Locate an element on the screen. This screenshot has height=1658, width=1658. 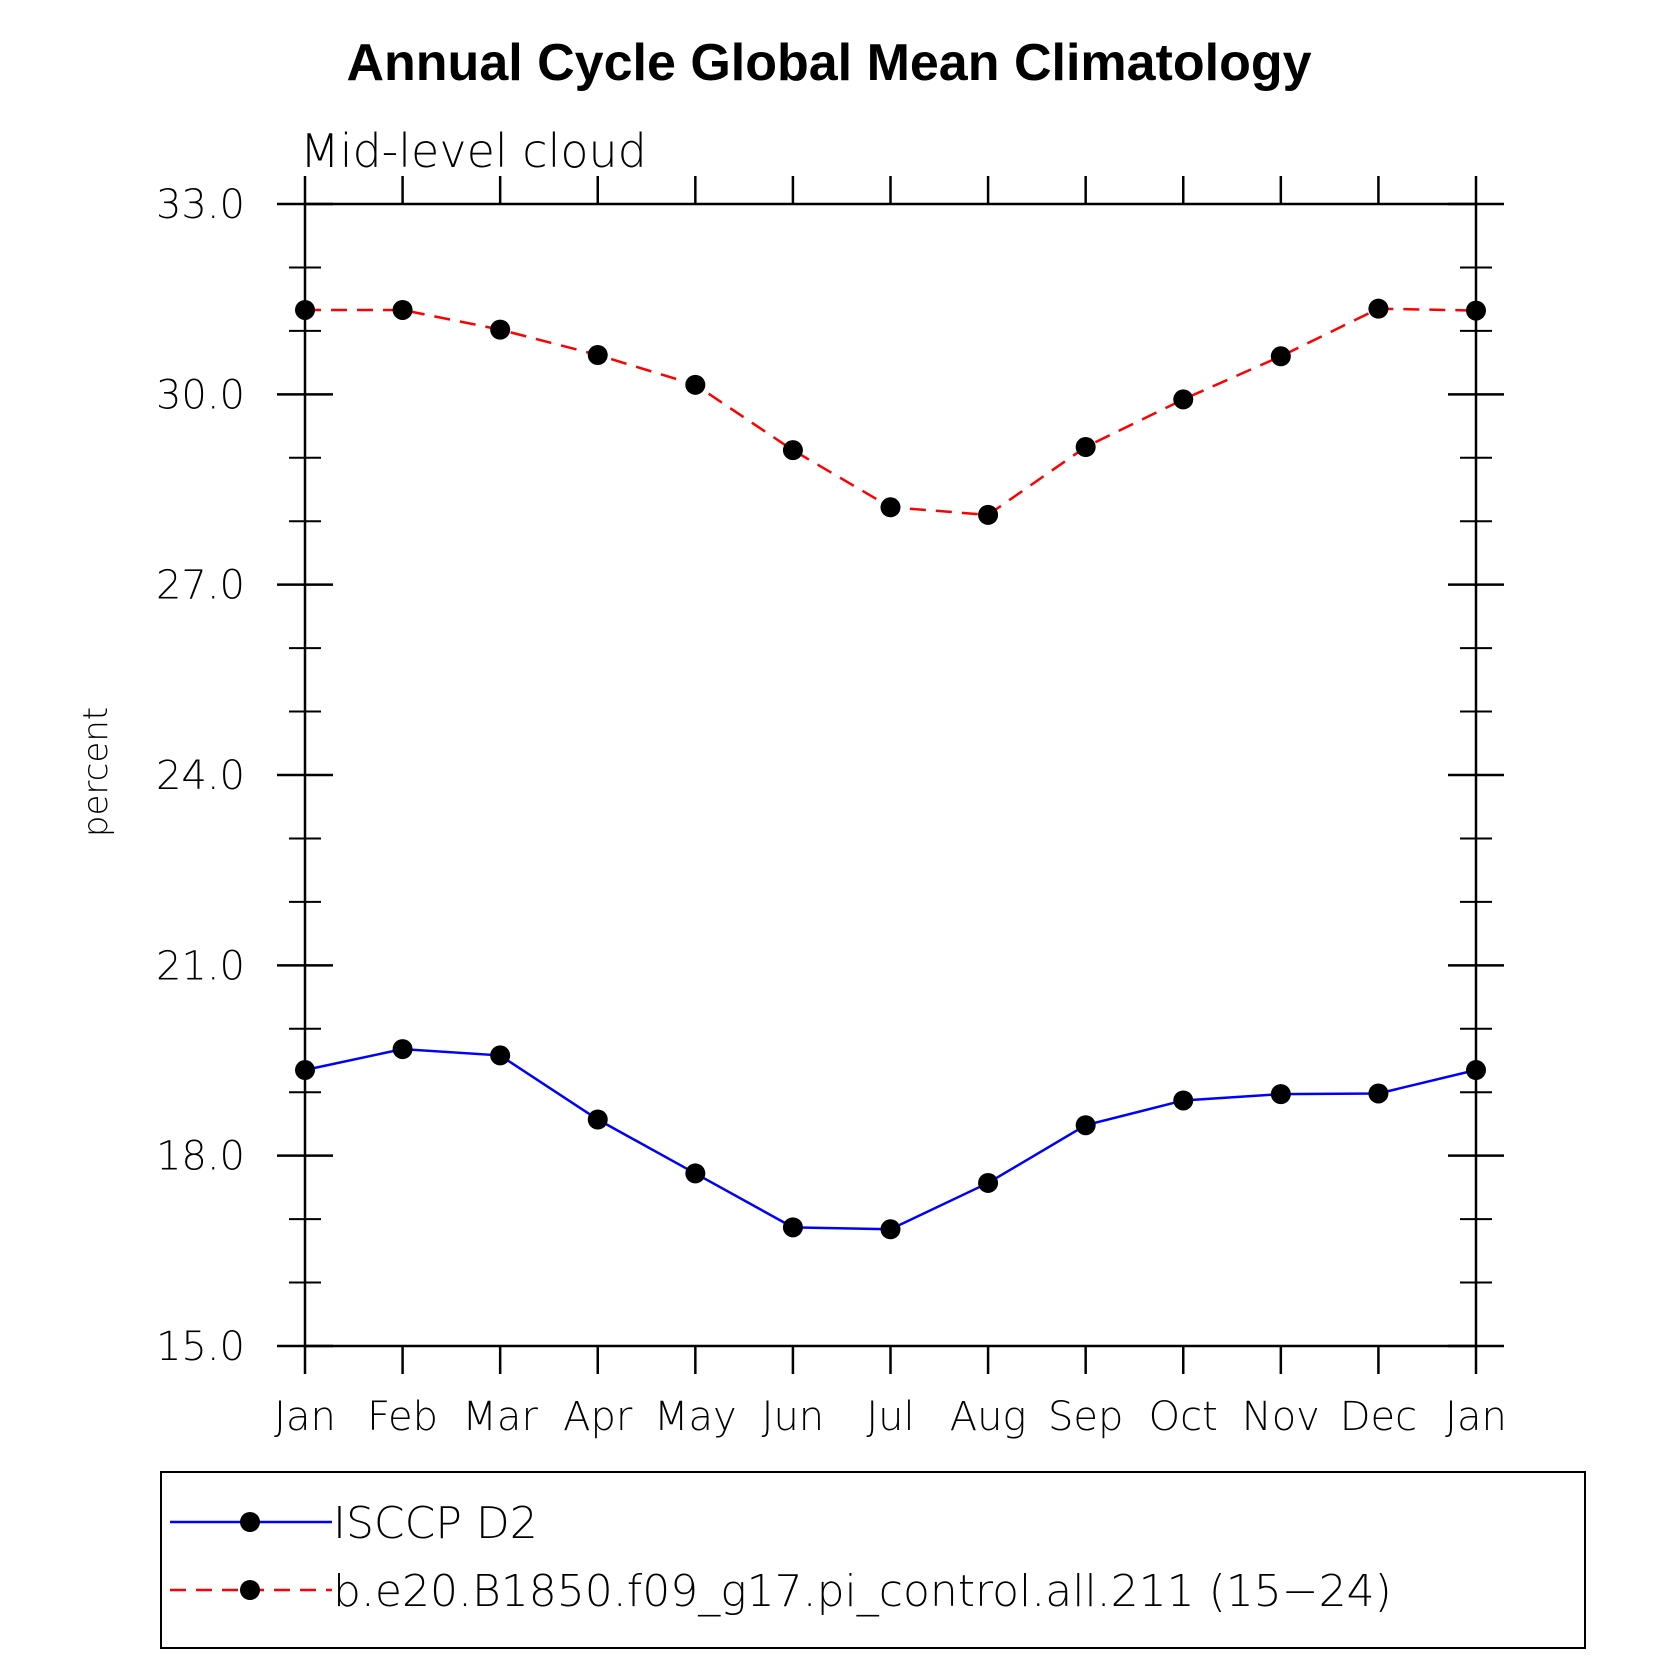
chart-subtitle: Mid-level cloud is located at coordinates (473, 151).